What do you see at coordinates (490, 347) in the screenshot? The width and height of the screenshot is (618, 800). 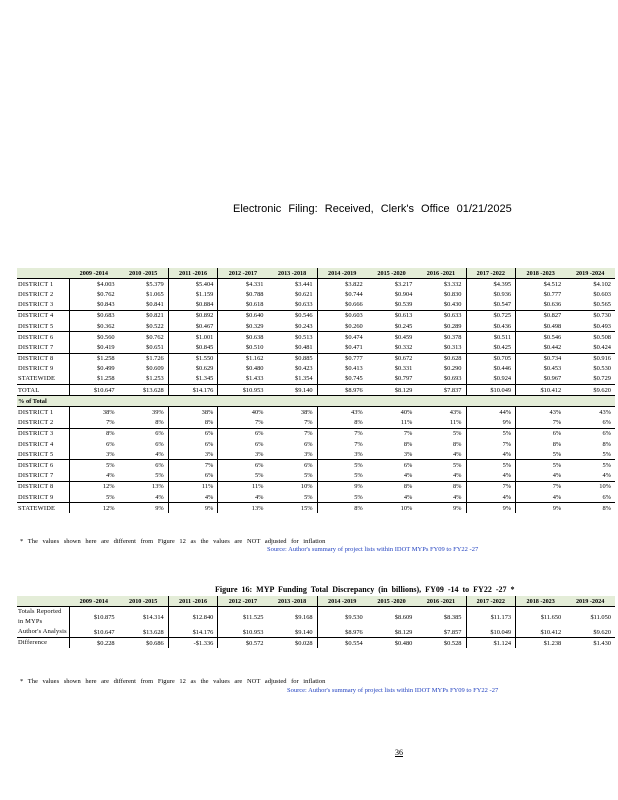 I see `cell-value: $0.425` at bounding box center [490, 347].